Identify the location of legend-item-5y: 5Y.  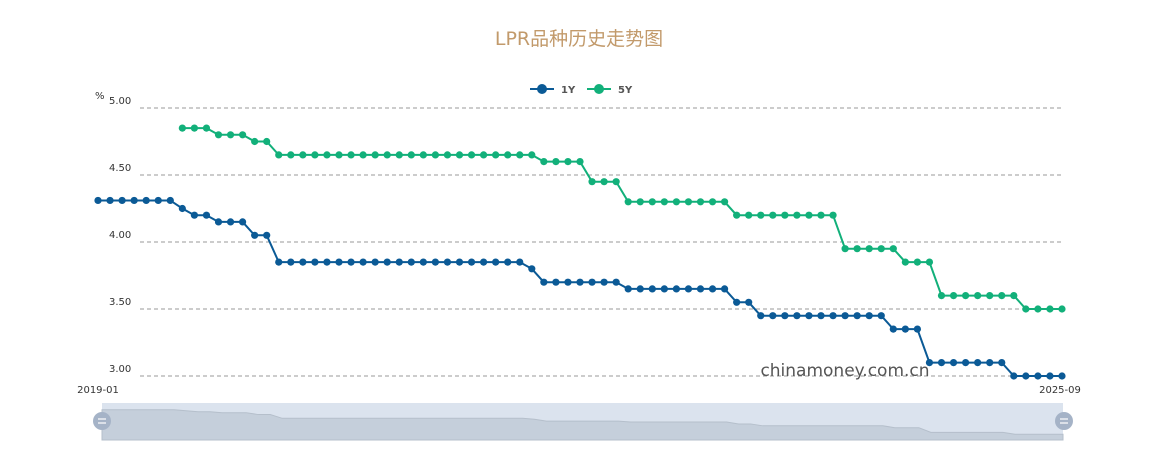
(610, 90).